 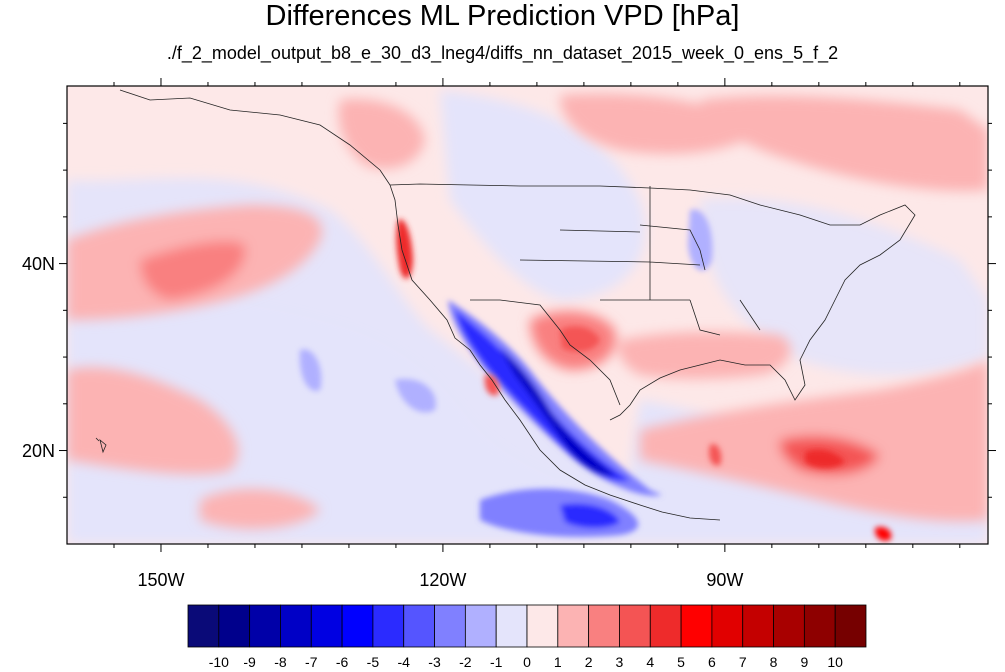 What do you see at coordinates (527, 662) in the screenshot?
I see `colorbar-label: 0` at bounding box center [527, 662].